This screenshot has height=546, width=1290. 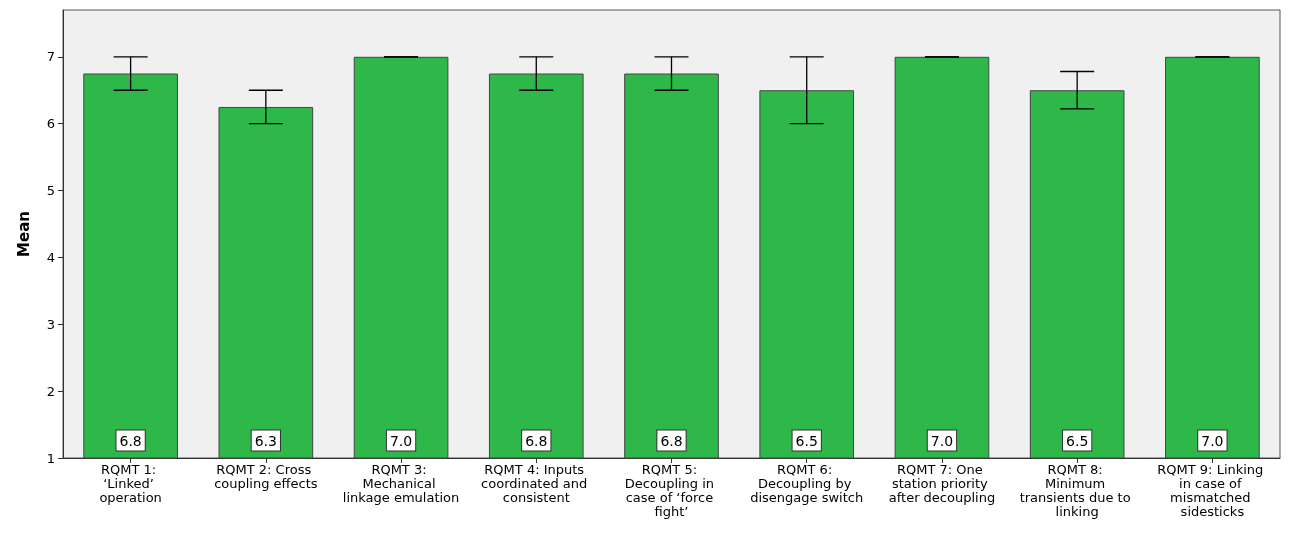 I want to click on x-tick-label: RQMT 1: ‘Linked’ operation, so click(x=130, y=483).